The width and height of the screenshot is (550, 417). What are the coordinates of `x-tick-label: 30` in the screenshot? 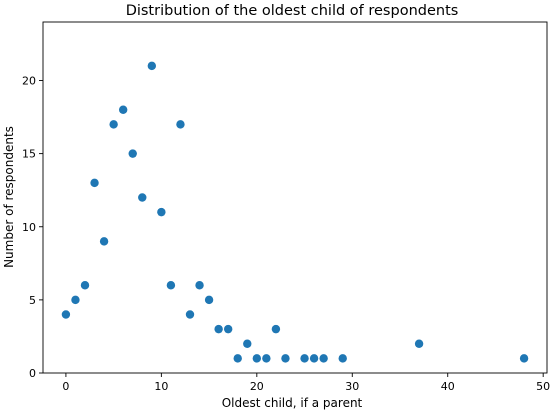 It's located at (352, 386).